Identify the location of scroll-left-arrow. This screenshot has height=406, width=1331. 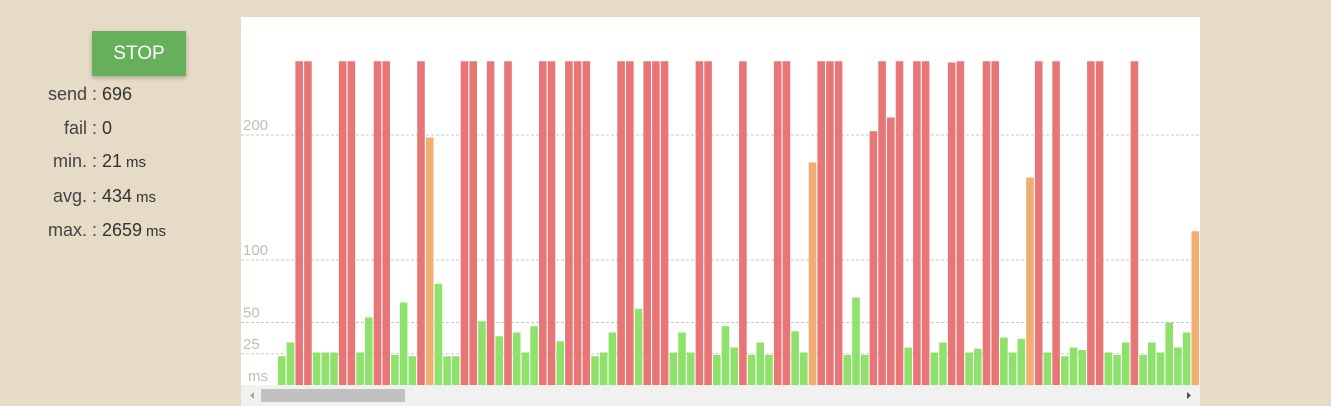
(252, 395).